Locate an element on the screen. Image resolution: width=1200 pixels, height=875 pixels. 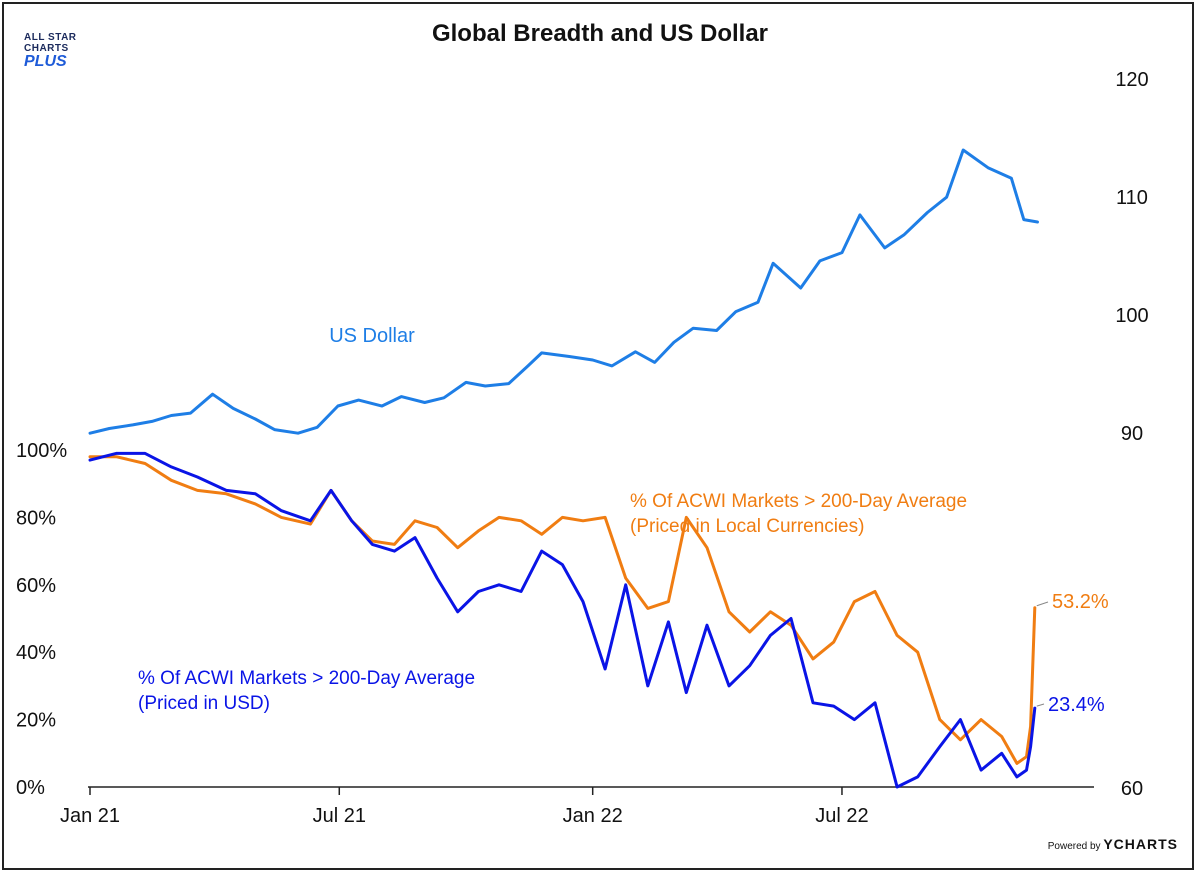
logo-line-1: ALL STAR is located at coordinates (50, 37).